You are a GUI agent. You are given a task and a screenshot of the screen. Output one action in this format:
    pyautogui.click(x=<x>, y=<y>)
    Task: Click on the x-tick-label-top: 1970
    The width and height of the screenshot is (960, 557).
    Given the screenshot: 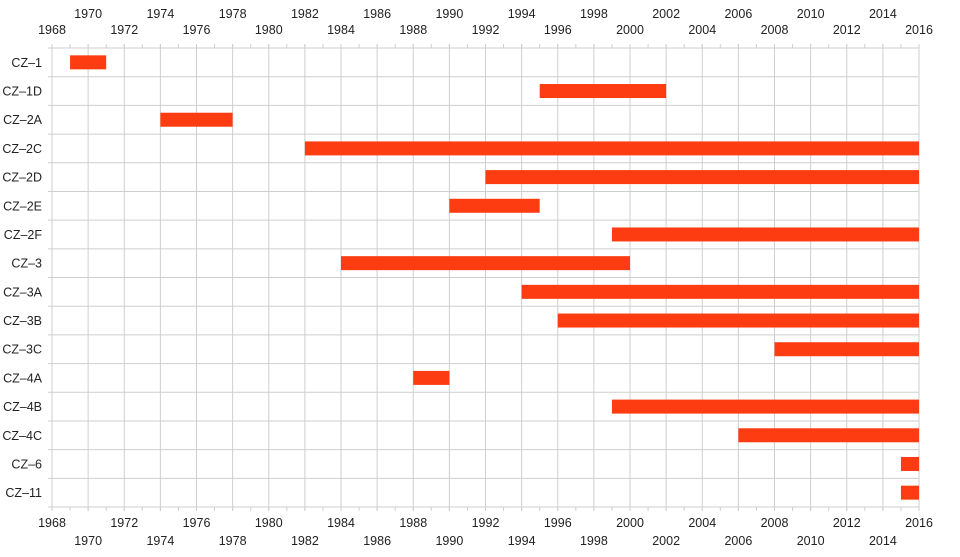 What is the action you would take?
    pyautogui.click(x=88, y=14)
    